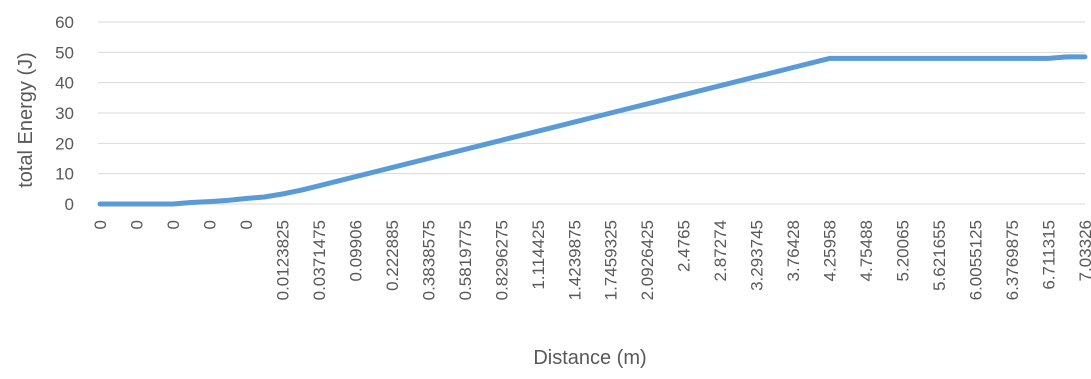  What do you see at coordinates (69, 204) in the screenshot?
I see `y-tick-label: 0` at bounding box center [69, 204].